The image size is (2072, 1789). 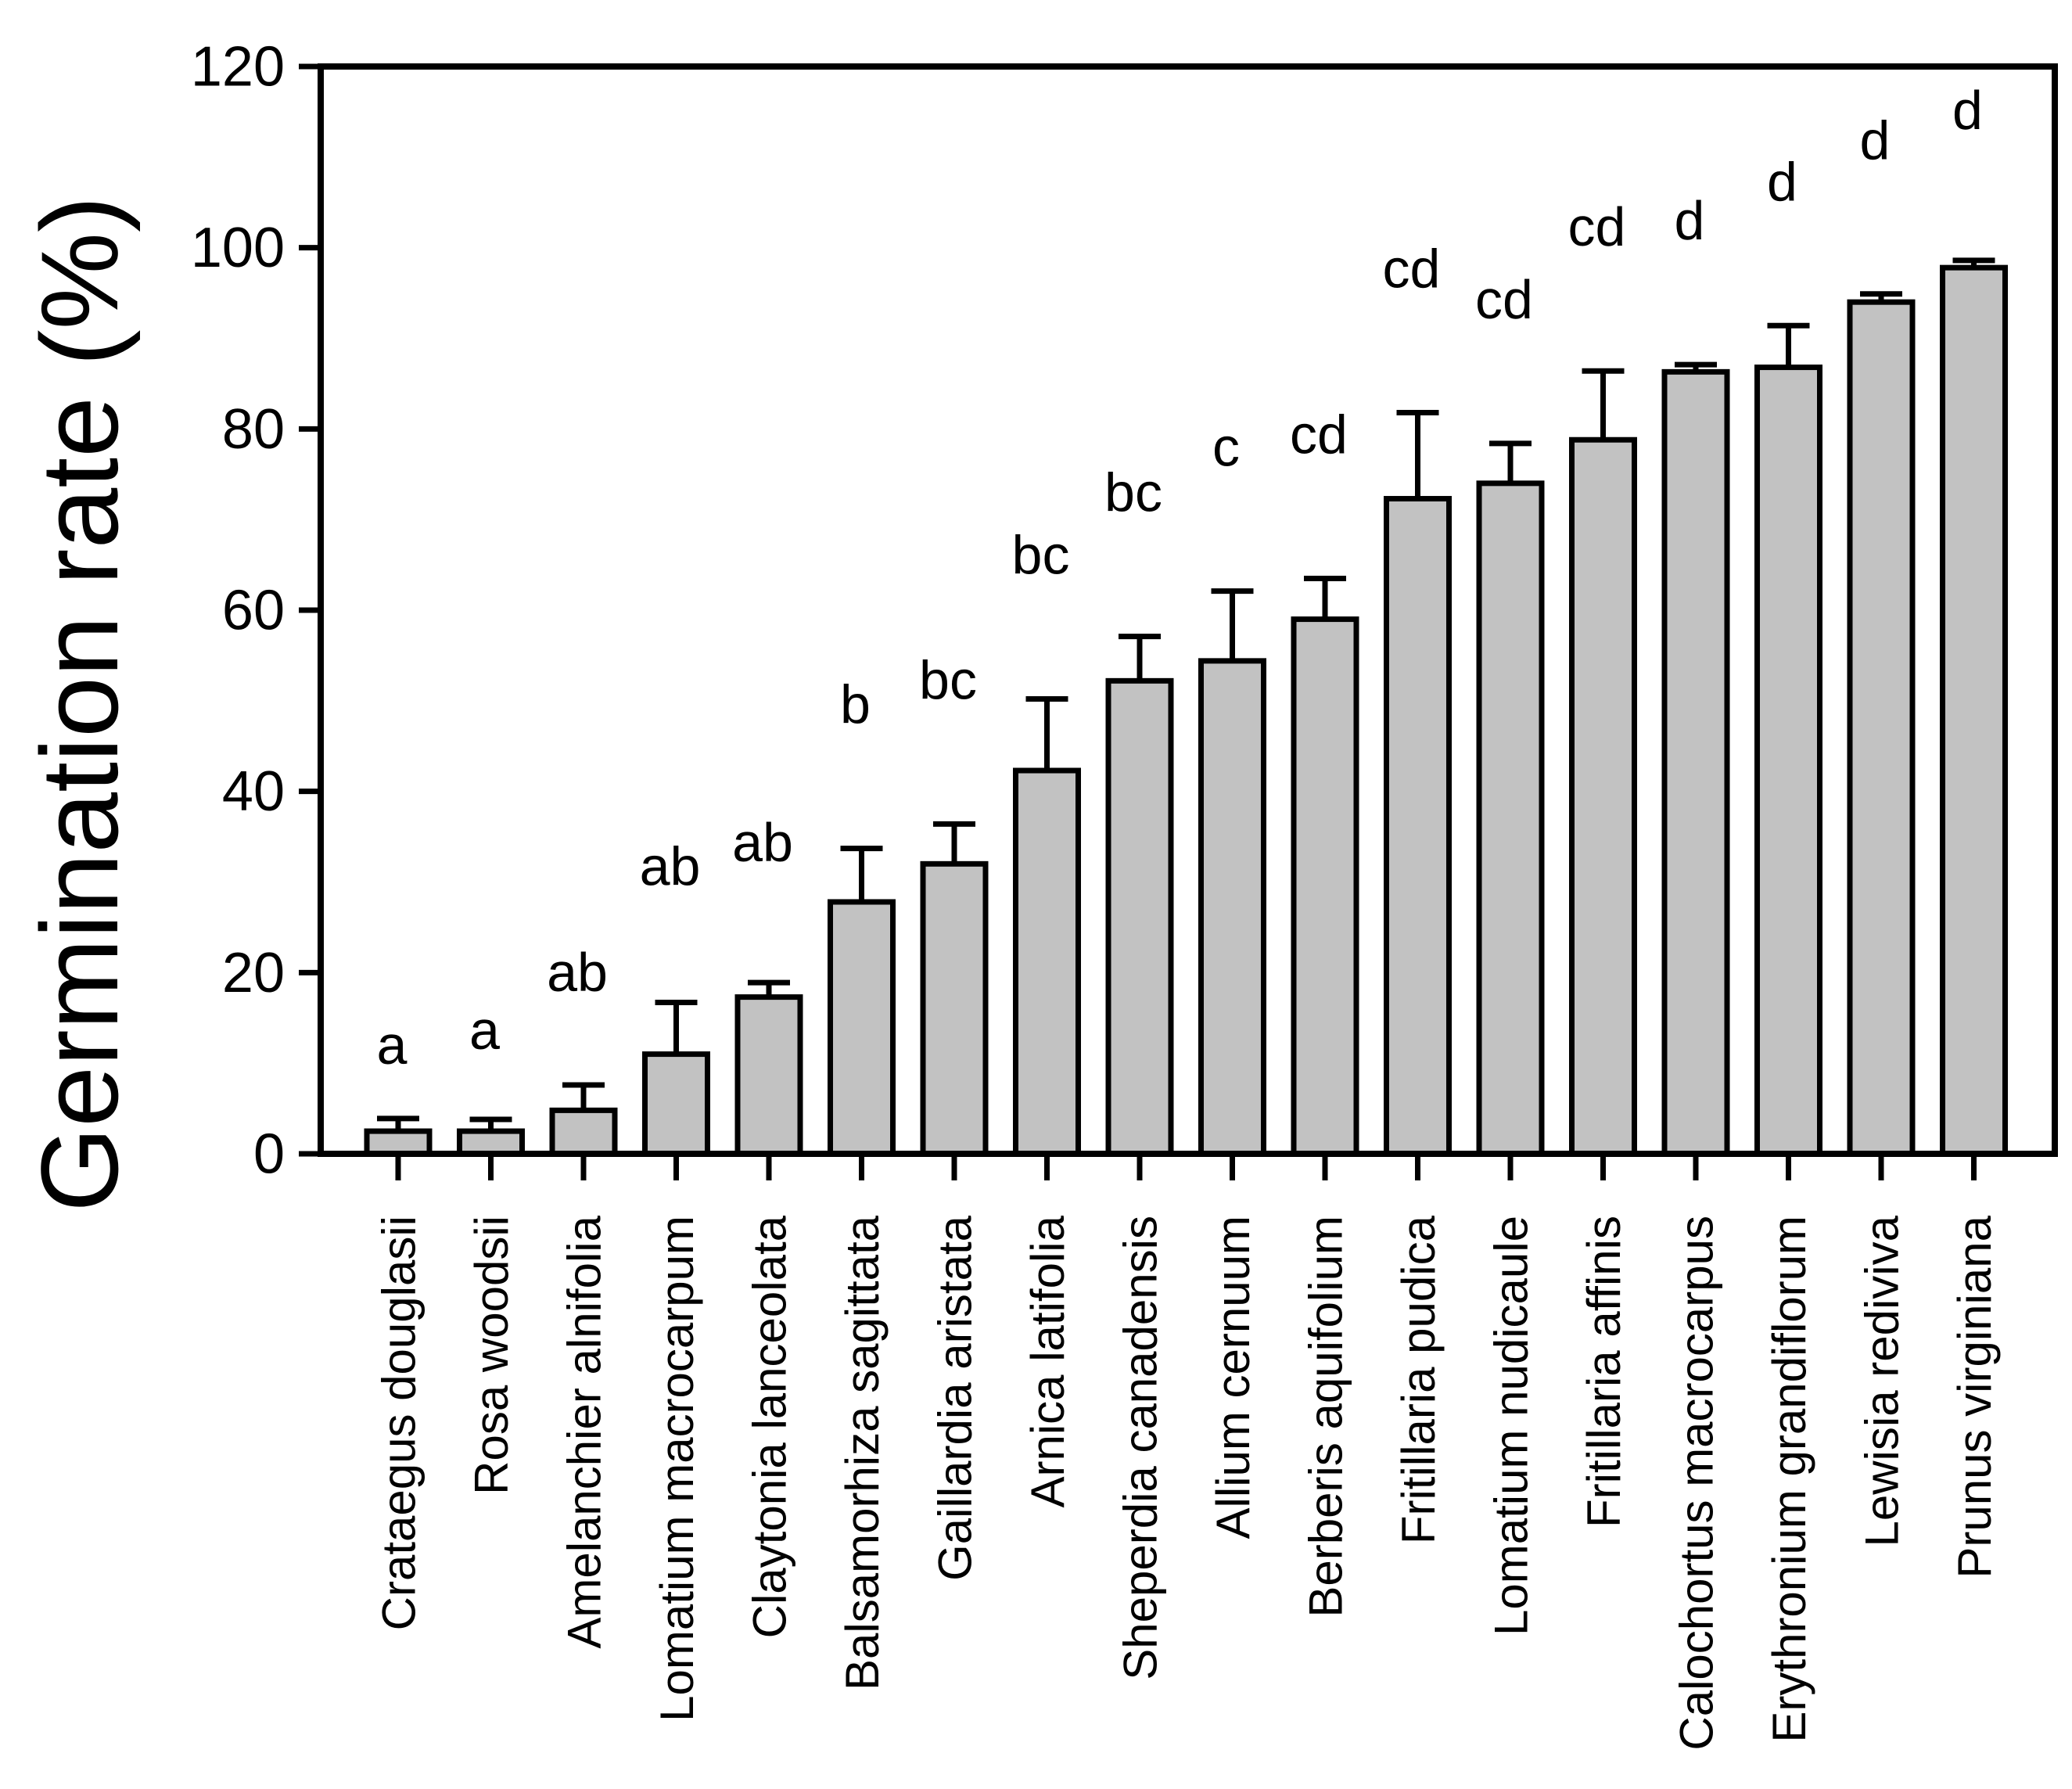 What do you see at coordinates (1233, 1377) in the screenshot?
I see `x-axis-category-label: Allium cernuum` at bounding box center [1233, 1377].